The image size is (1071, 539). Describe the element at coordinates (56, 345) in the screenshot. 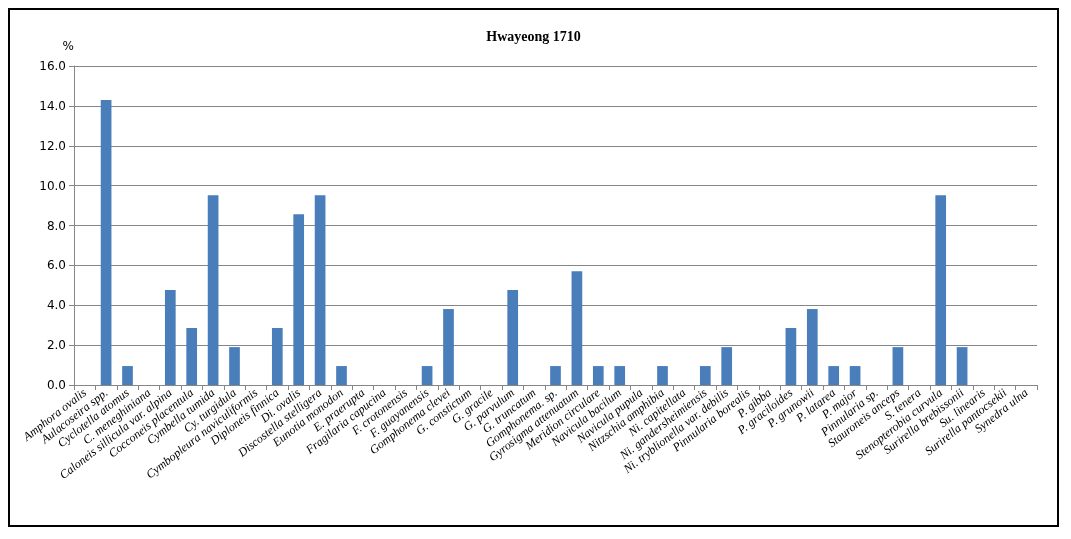

I see `y-tick-label: 2.0` at that location.